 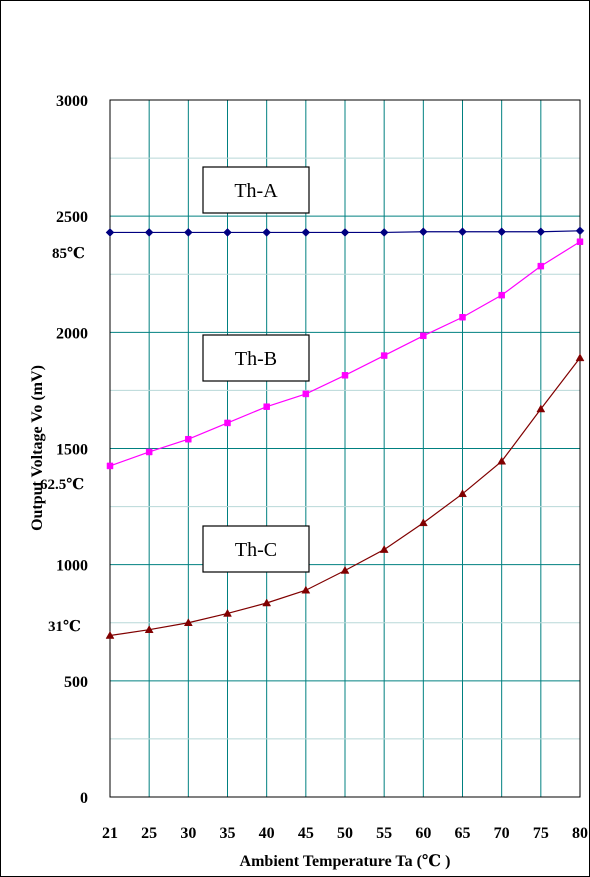 What do you see at coordinates (345, 861) in the screenshot?
I see `x-axis-title: Ambient Temperature Ta (℃ )` at bounding box center [345, 861].